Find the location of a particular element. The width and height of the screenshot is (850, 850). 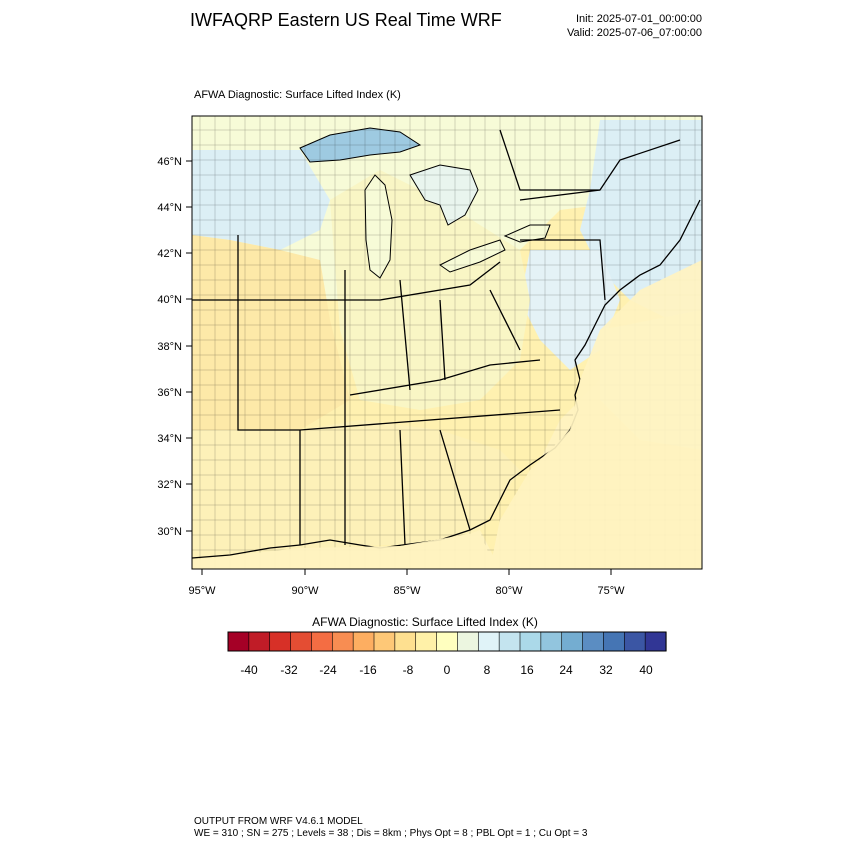

colorbar-label: -32 is located at coordinates (289, 670).